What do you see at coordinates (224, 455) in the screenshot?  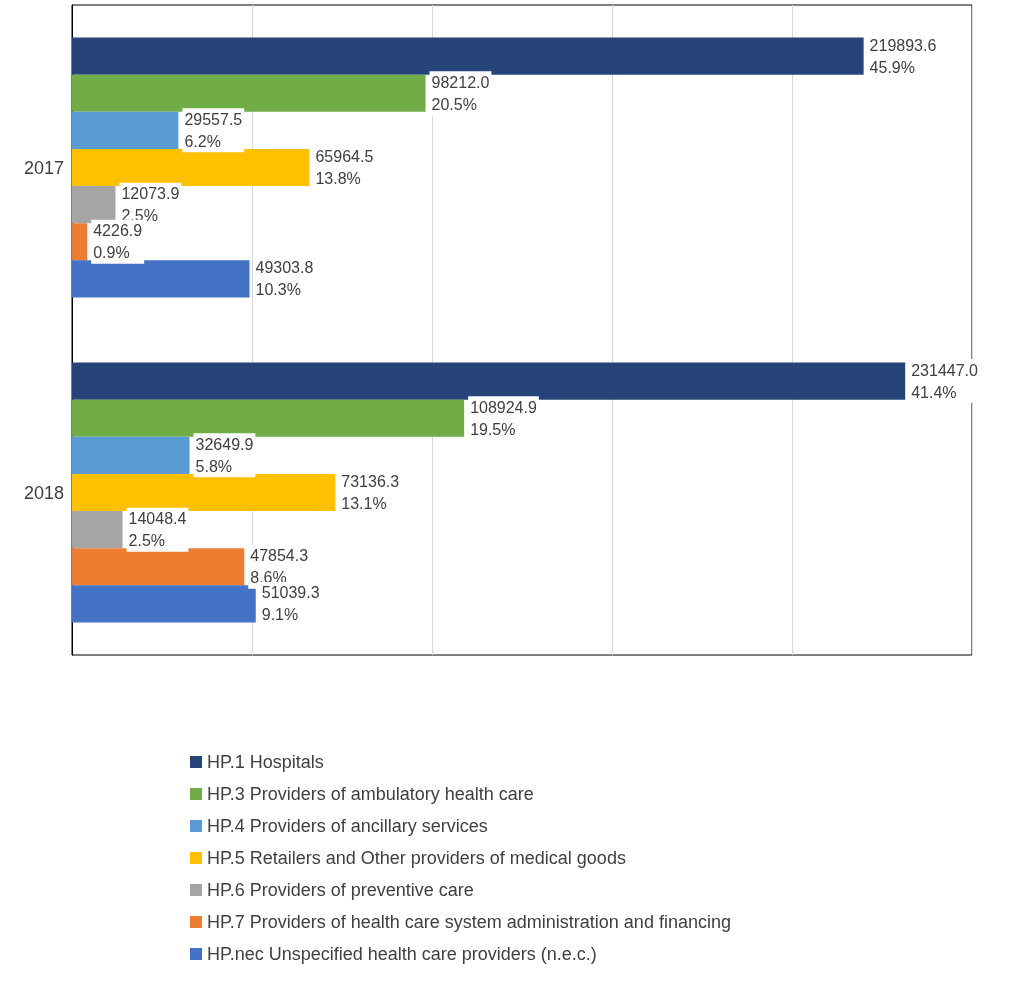 I see `data-label: 32649.9 5.8%` at bounding box center [224, 455].